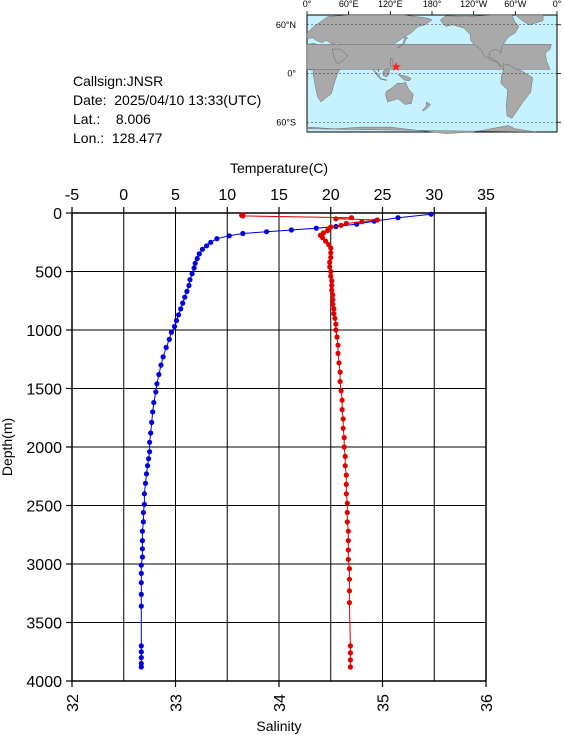 This screenshot has height=736, width=564. I want to click on land-south-america, so click(516, 91).